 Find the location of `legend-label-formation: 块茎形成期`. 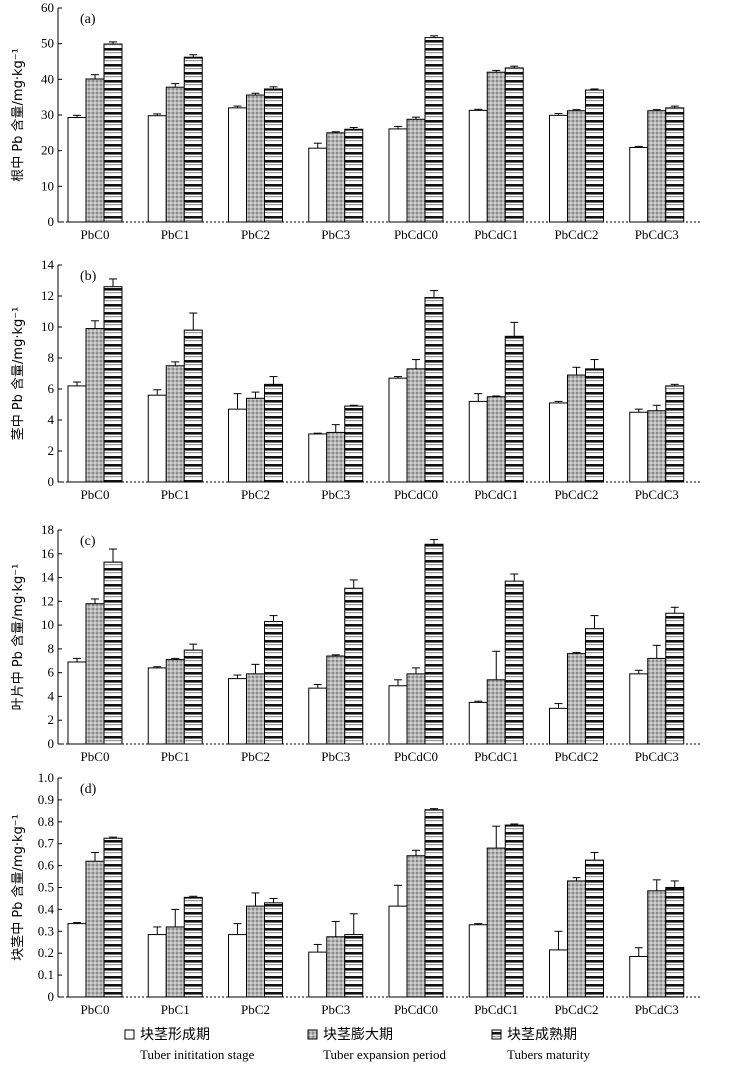

legend-label-formation: 块茎形成期 is located at coordinates (175, 1035).